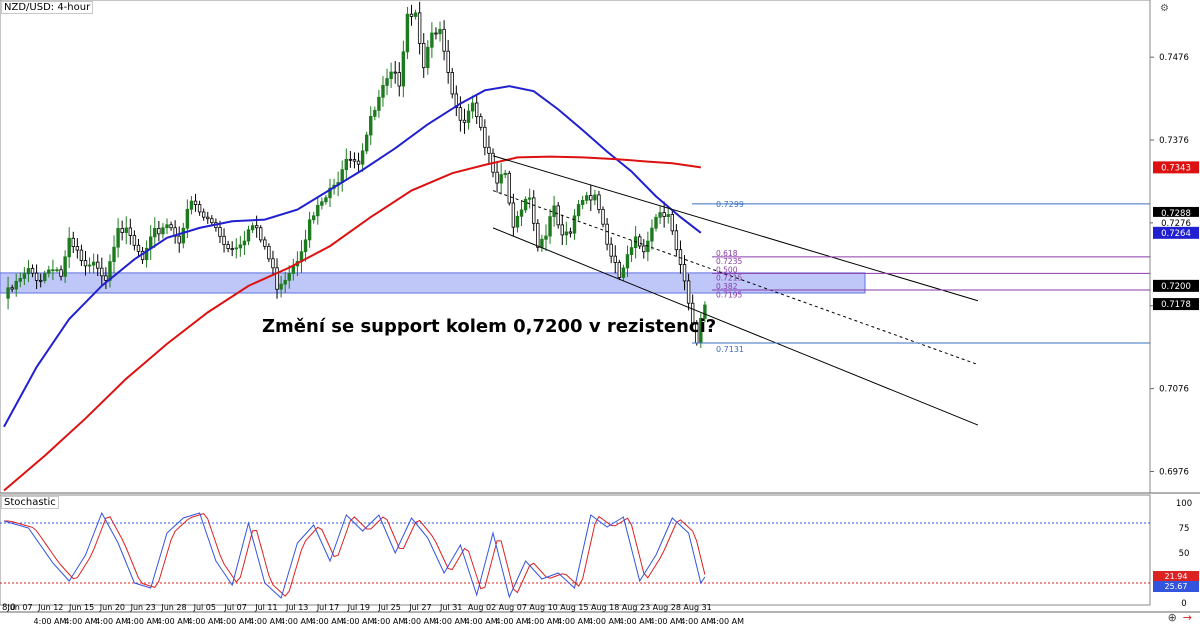  What do you see at coordinates (1176, 305) in the screenshot?
I see `price-tag-label: 0.7178` at bounding box center [1176, 305].